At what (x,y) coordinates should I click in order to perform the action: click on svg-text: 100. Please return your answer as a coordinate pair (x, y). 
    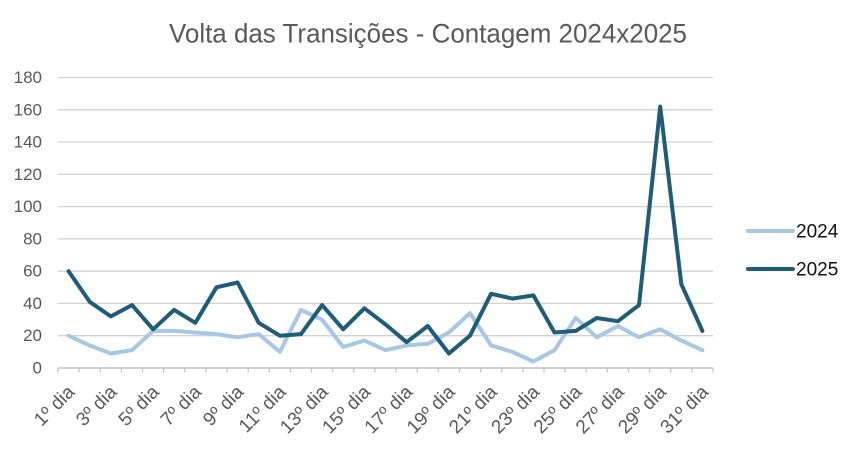
    Looking at the image, I should click on (28, 206).